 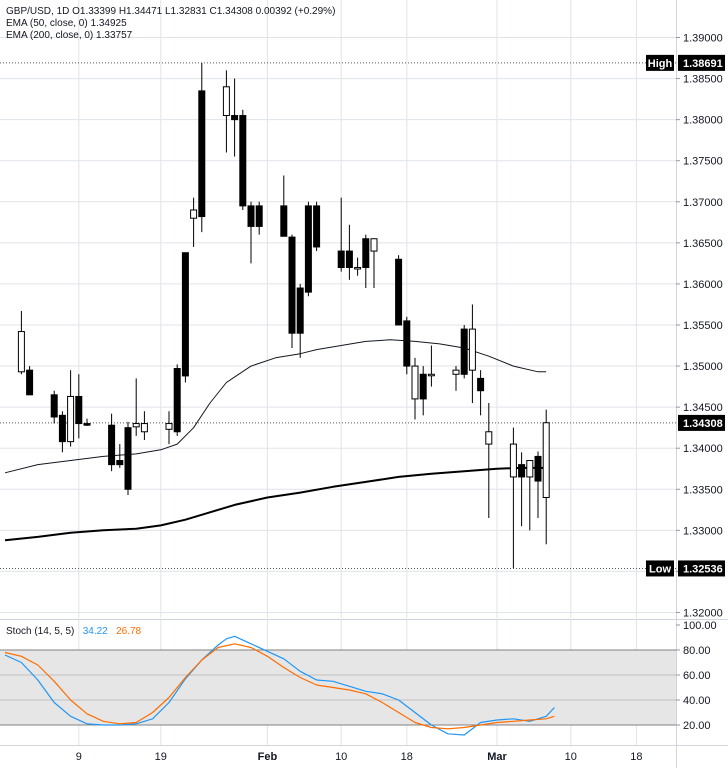 I want to click on price-tick-label: 1.34500, so click(x=703, y=408).